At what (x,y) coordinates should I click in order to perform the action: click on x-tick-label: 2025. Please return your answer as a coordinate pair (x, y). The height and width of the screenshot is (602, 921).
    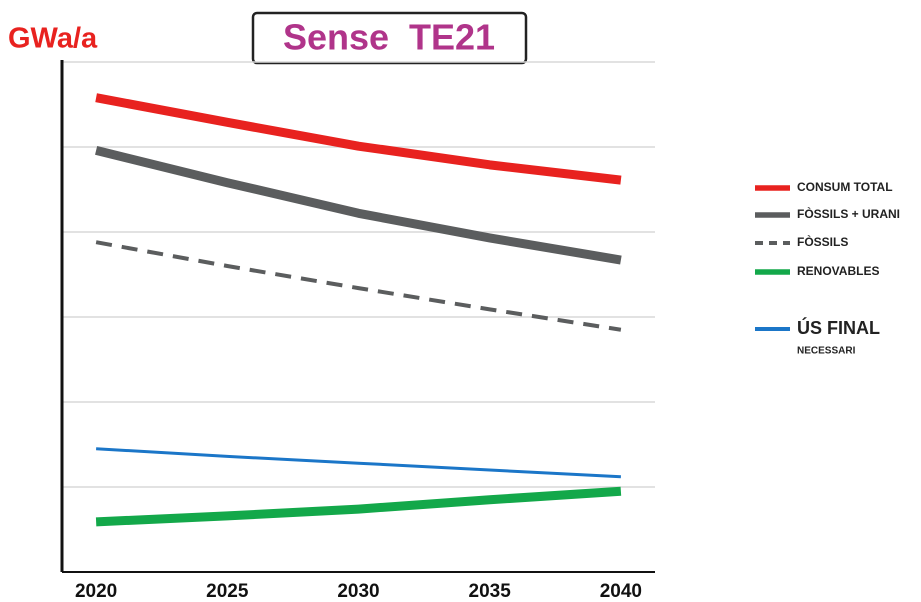
    Looking at the image, I should click on (227, 591).